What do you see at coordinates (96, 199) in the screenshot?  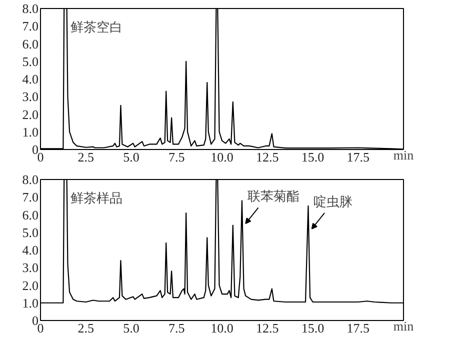 I see `text: 鲜茶样品` at bounding box center [96, 199].